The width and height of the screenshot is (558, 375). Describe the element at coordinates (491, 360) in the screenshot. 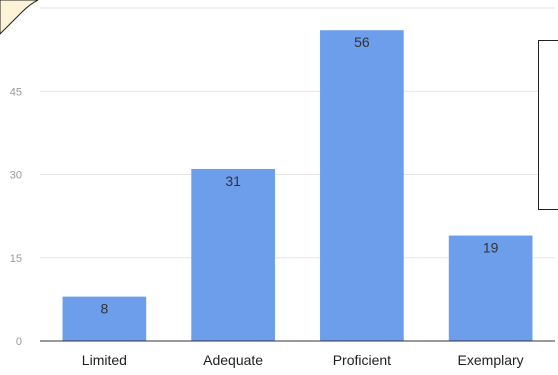

I see `category-label-exemplary: Exemplary` at that location.